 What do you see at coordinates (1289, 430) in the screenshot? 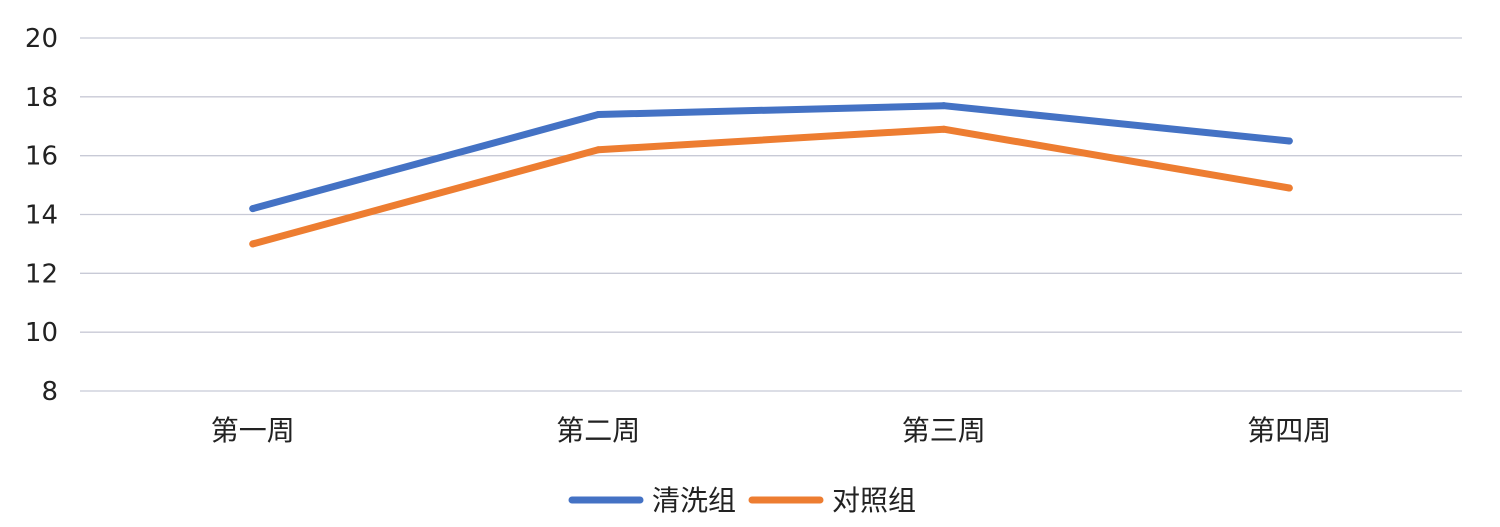
I see `x-category-label: 第四周` at bounding box center [1289, 430].